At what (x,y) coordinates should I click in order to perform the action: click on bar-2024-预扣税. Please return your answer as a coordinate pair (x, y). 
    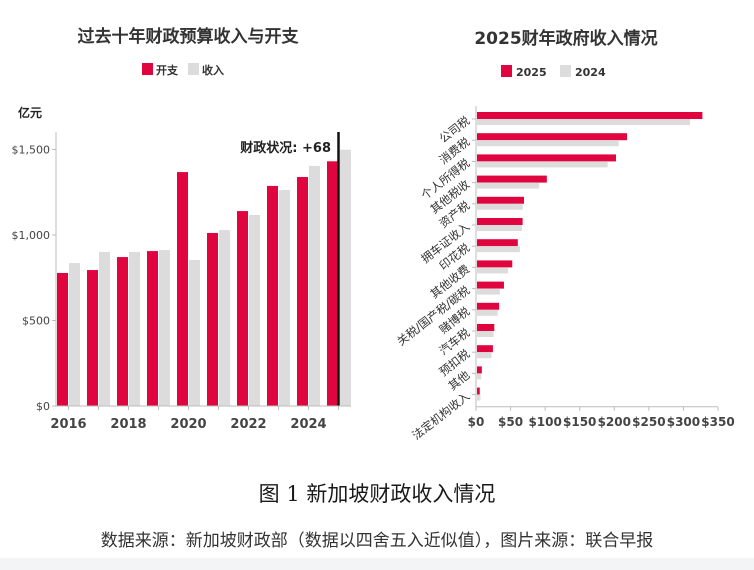
    Looking at the image, I should click on (484, 355).